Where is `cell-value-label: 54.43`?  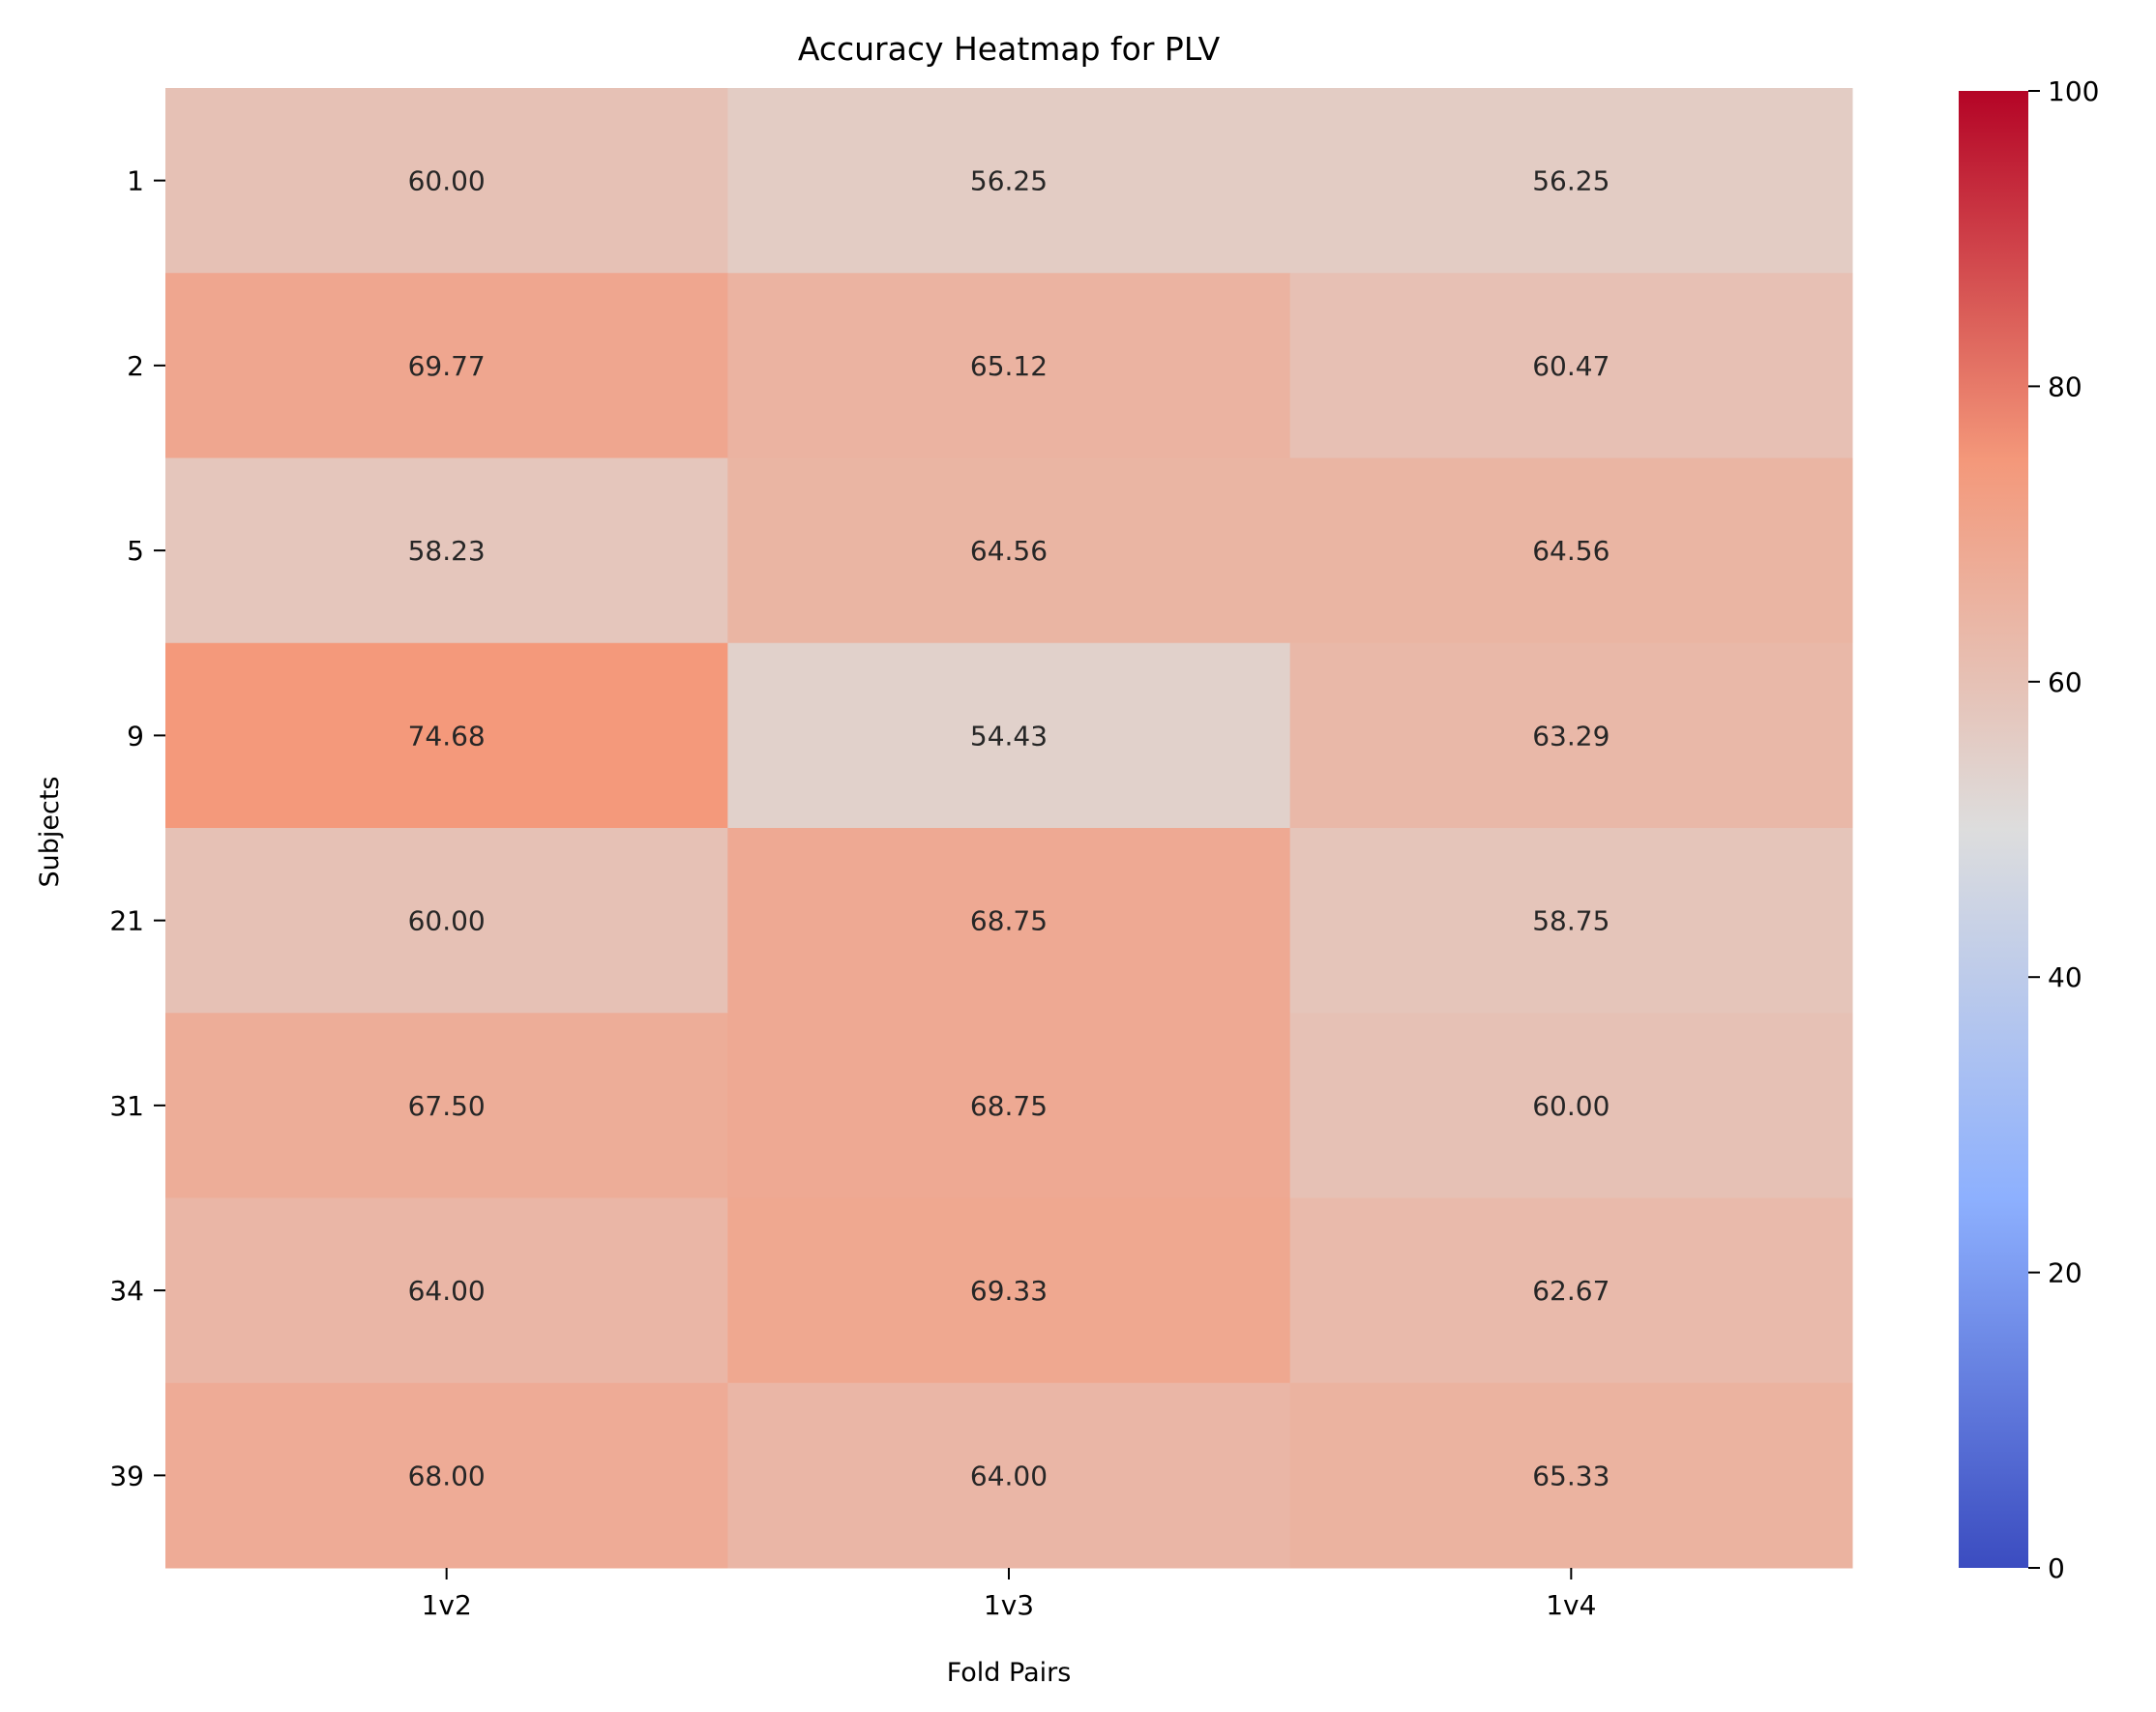
cell-value-label: 54.43 is located at coordinates (1009, 736).